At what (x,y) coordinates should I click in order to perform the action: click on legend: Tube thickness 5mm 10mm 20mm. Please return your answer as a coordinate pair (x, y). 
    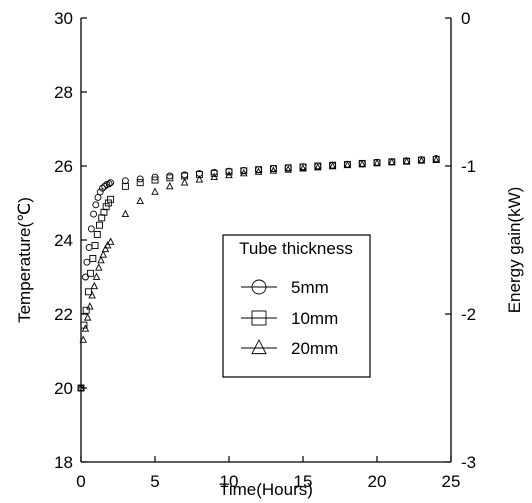
    Looking at the image, I should click on (296, 306).